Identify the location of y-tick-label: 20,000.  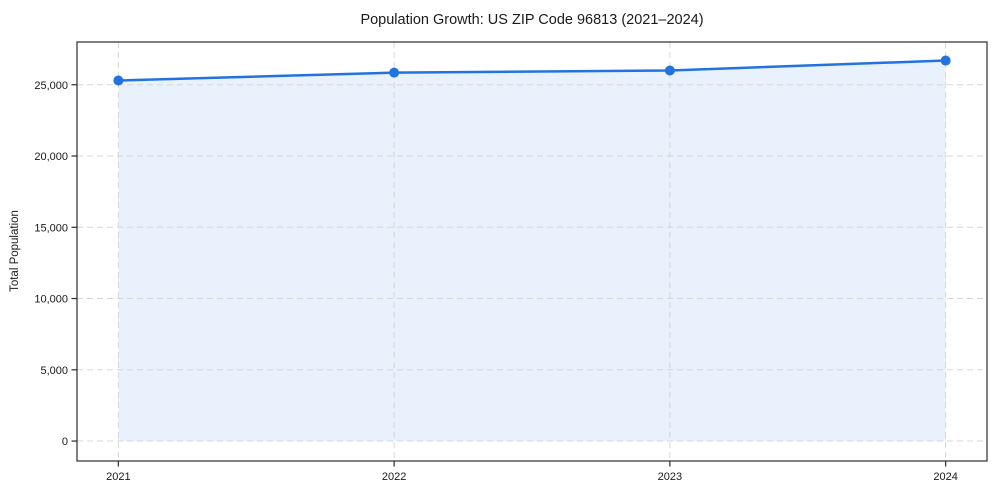
(51, 157).